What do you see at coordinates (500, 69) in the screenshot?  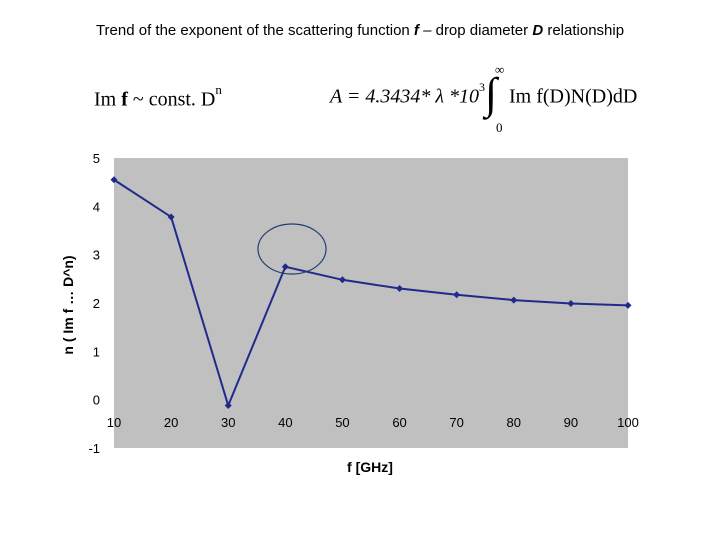 I see `integral-upper-limit: ∞` at bounding box center [500, 69].